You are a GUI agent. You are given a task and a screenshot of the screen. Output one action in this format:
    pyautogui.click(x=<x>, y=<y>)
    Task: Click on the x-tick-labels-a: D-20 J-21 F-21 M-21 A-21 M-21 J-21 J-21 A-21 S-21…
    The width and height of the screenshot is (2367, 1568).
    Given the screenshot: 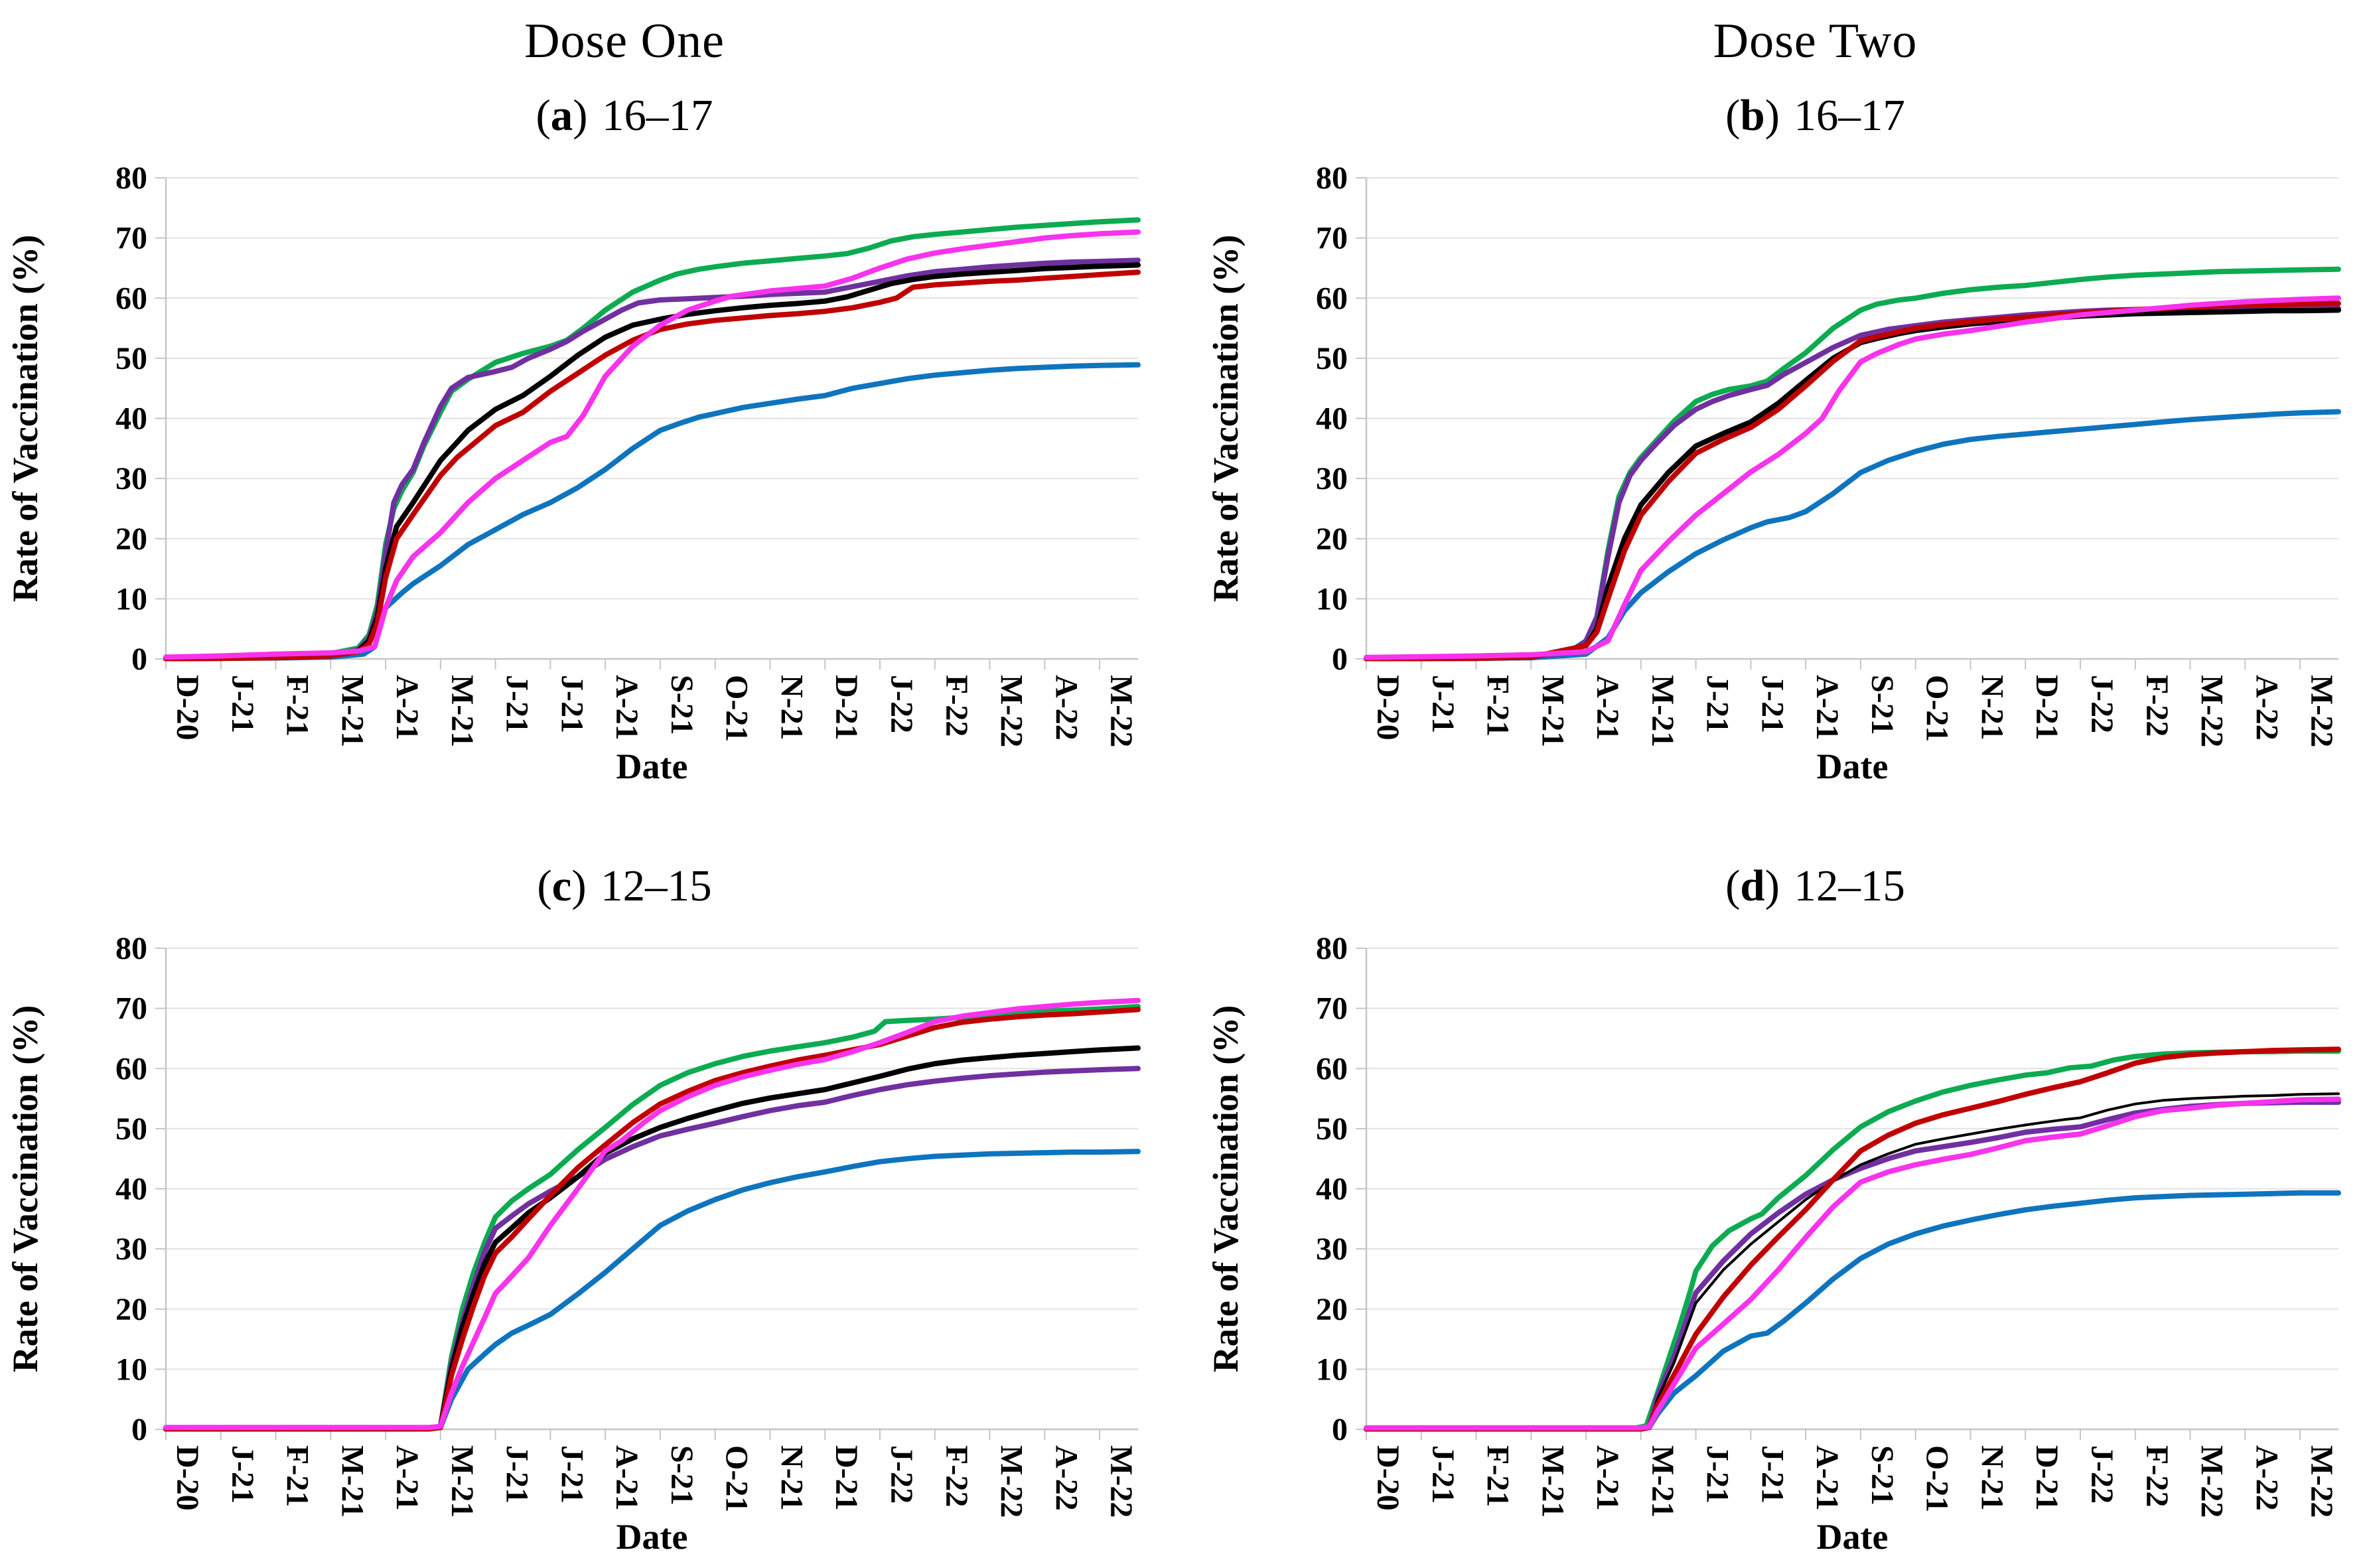 What is the action you would take?
    pyautogui.click(x=652, y=702)
    